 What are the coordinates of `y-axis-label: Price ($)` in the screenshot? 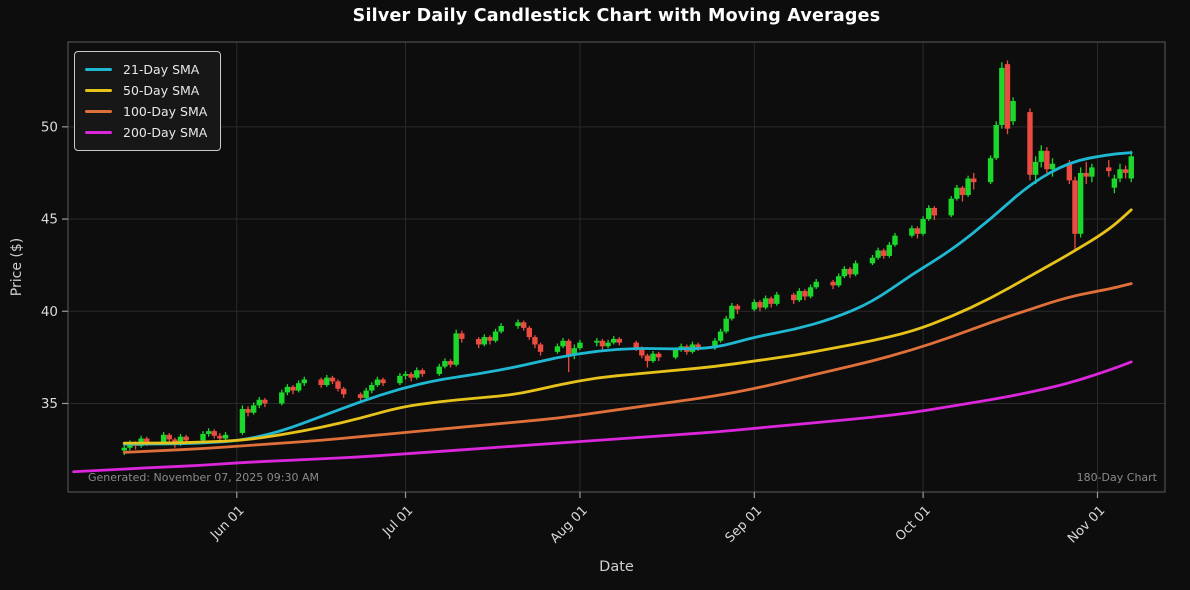 It's located at (17, 267).